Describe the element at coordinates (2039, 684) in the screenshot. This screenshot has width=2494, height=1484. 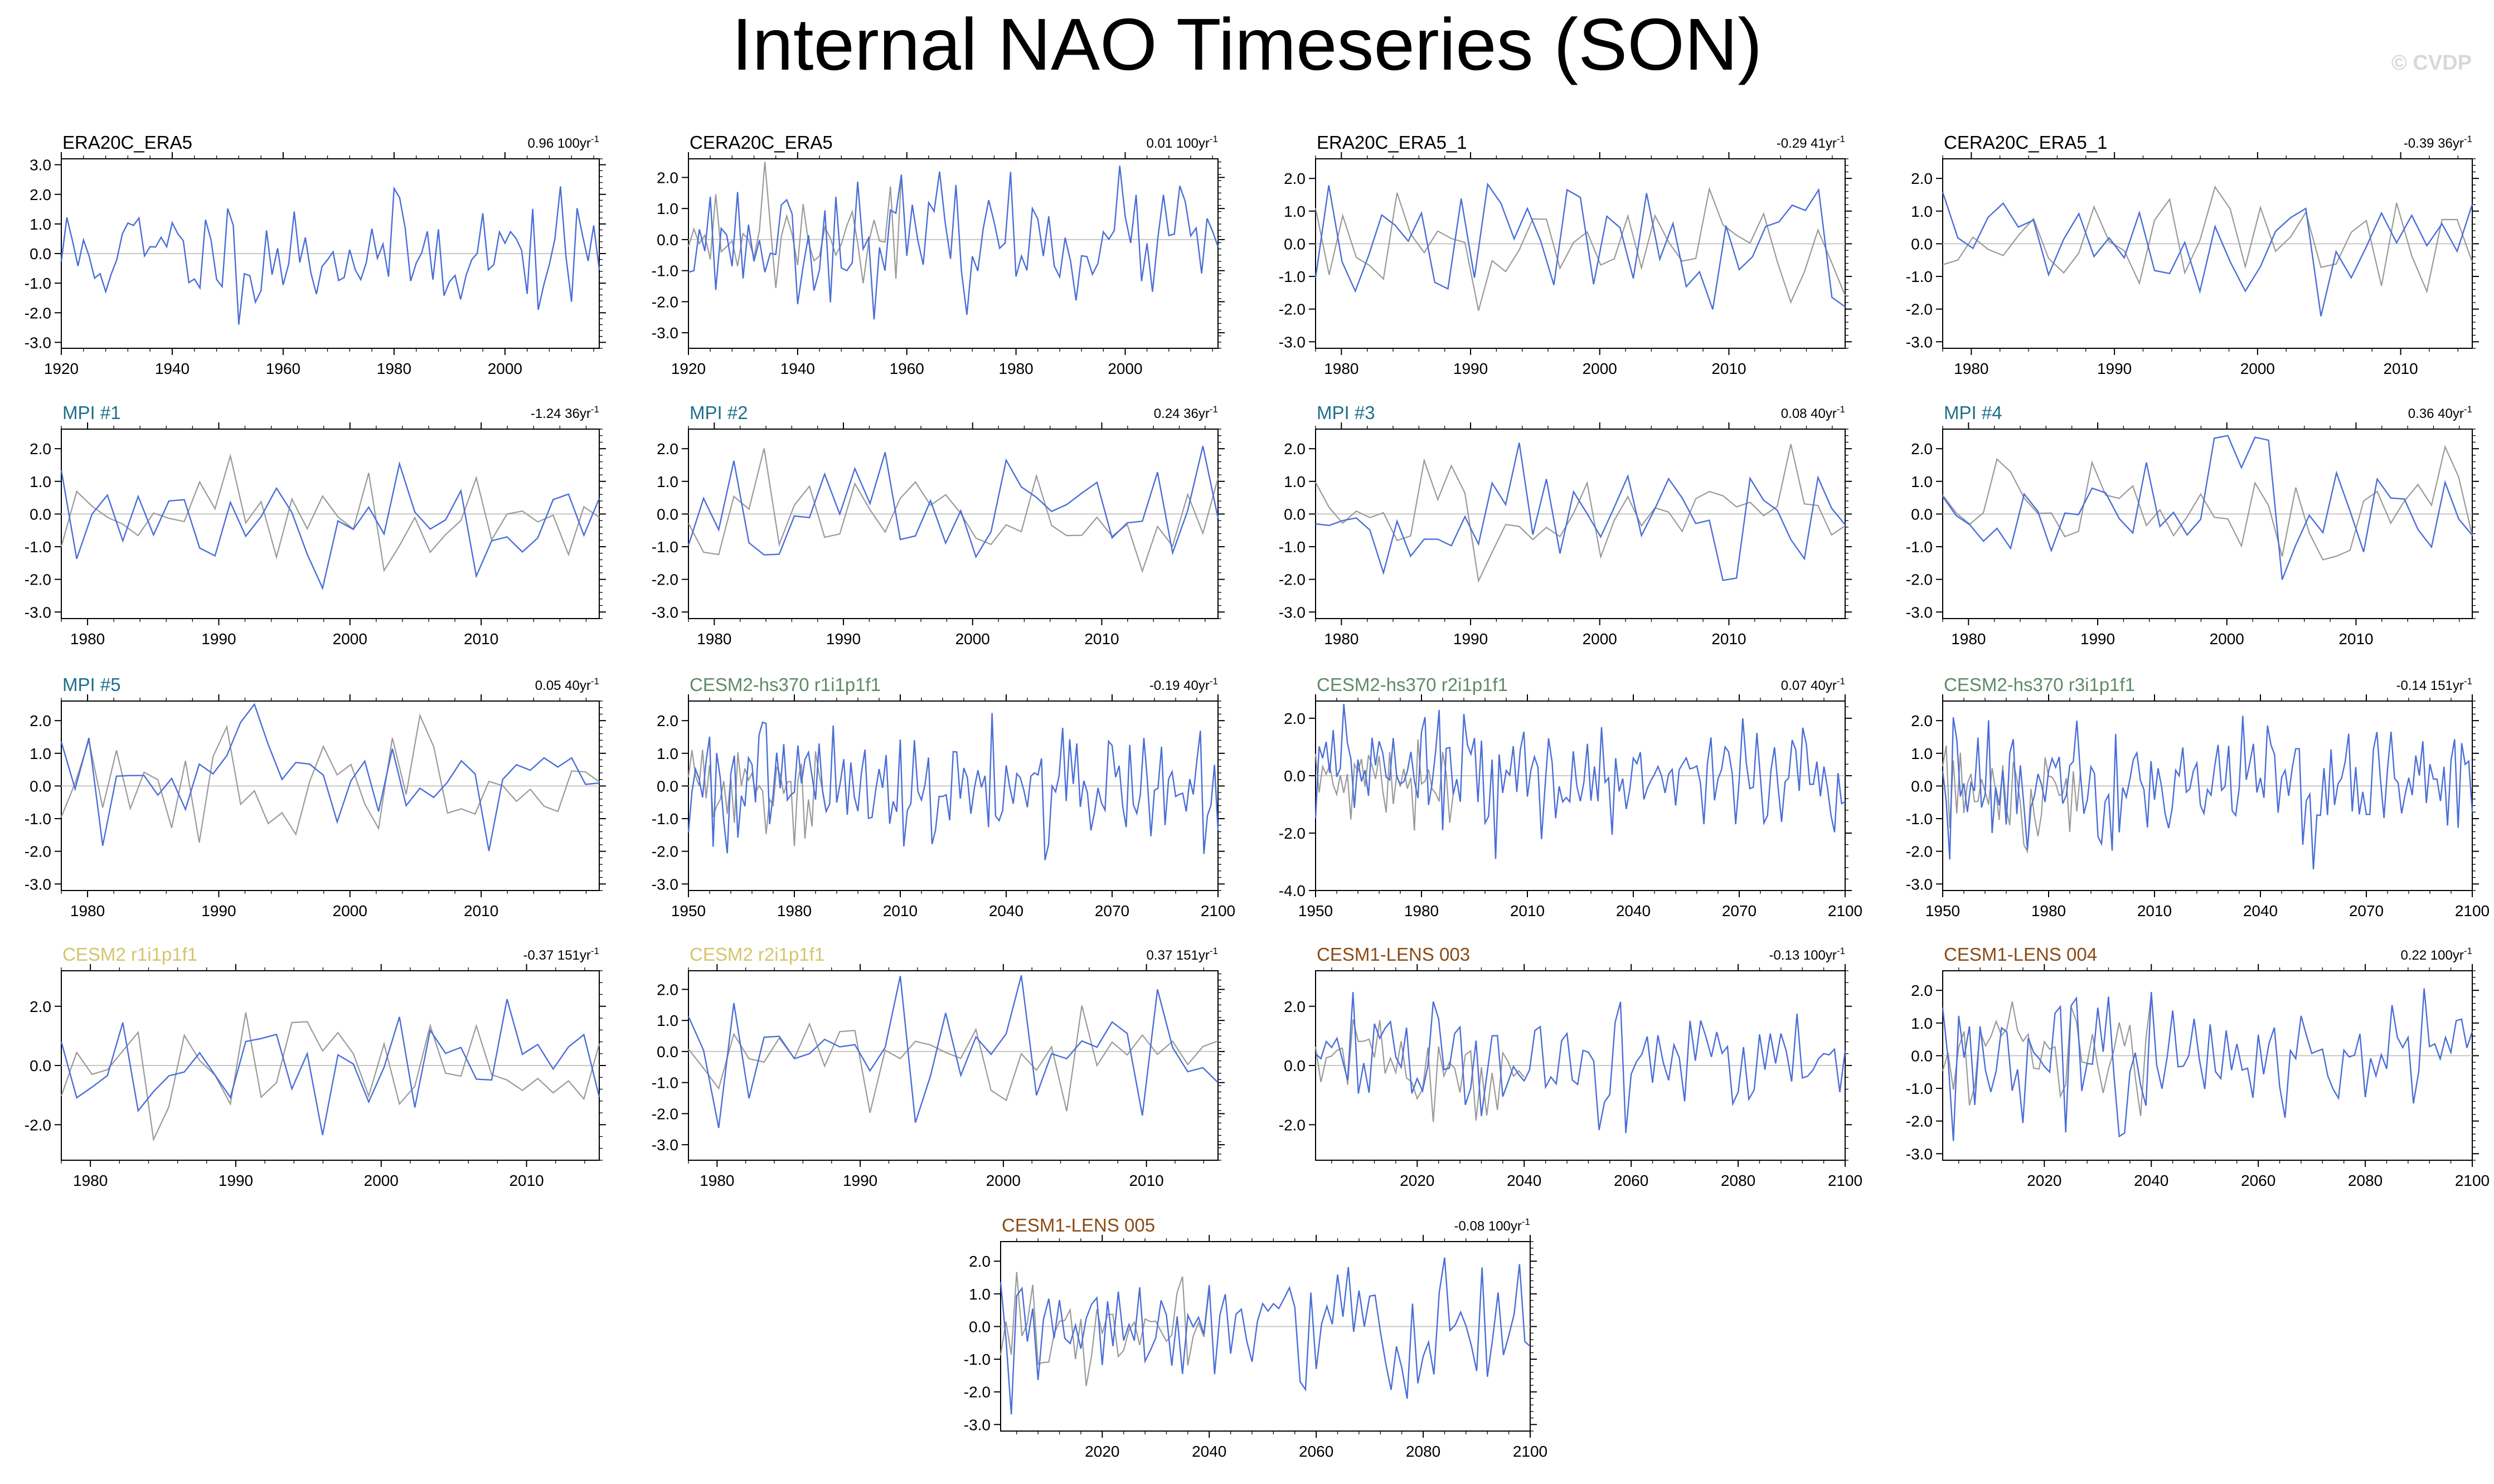
I see `chart-title: CESM2-hs370 r3i1p1f1` at that location.